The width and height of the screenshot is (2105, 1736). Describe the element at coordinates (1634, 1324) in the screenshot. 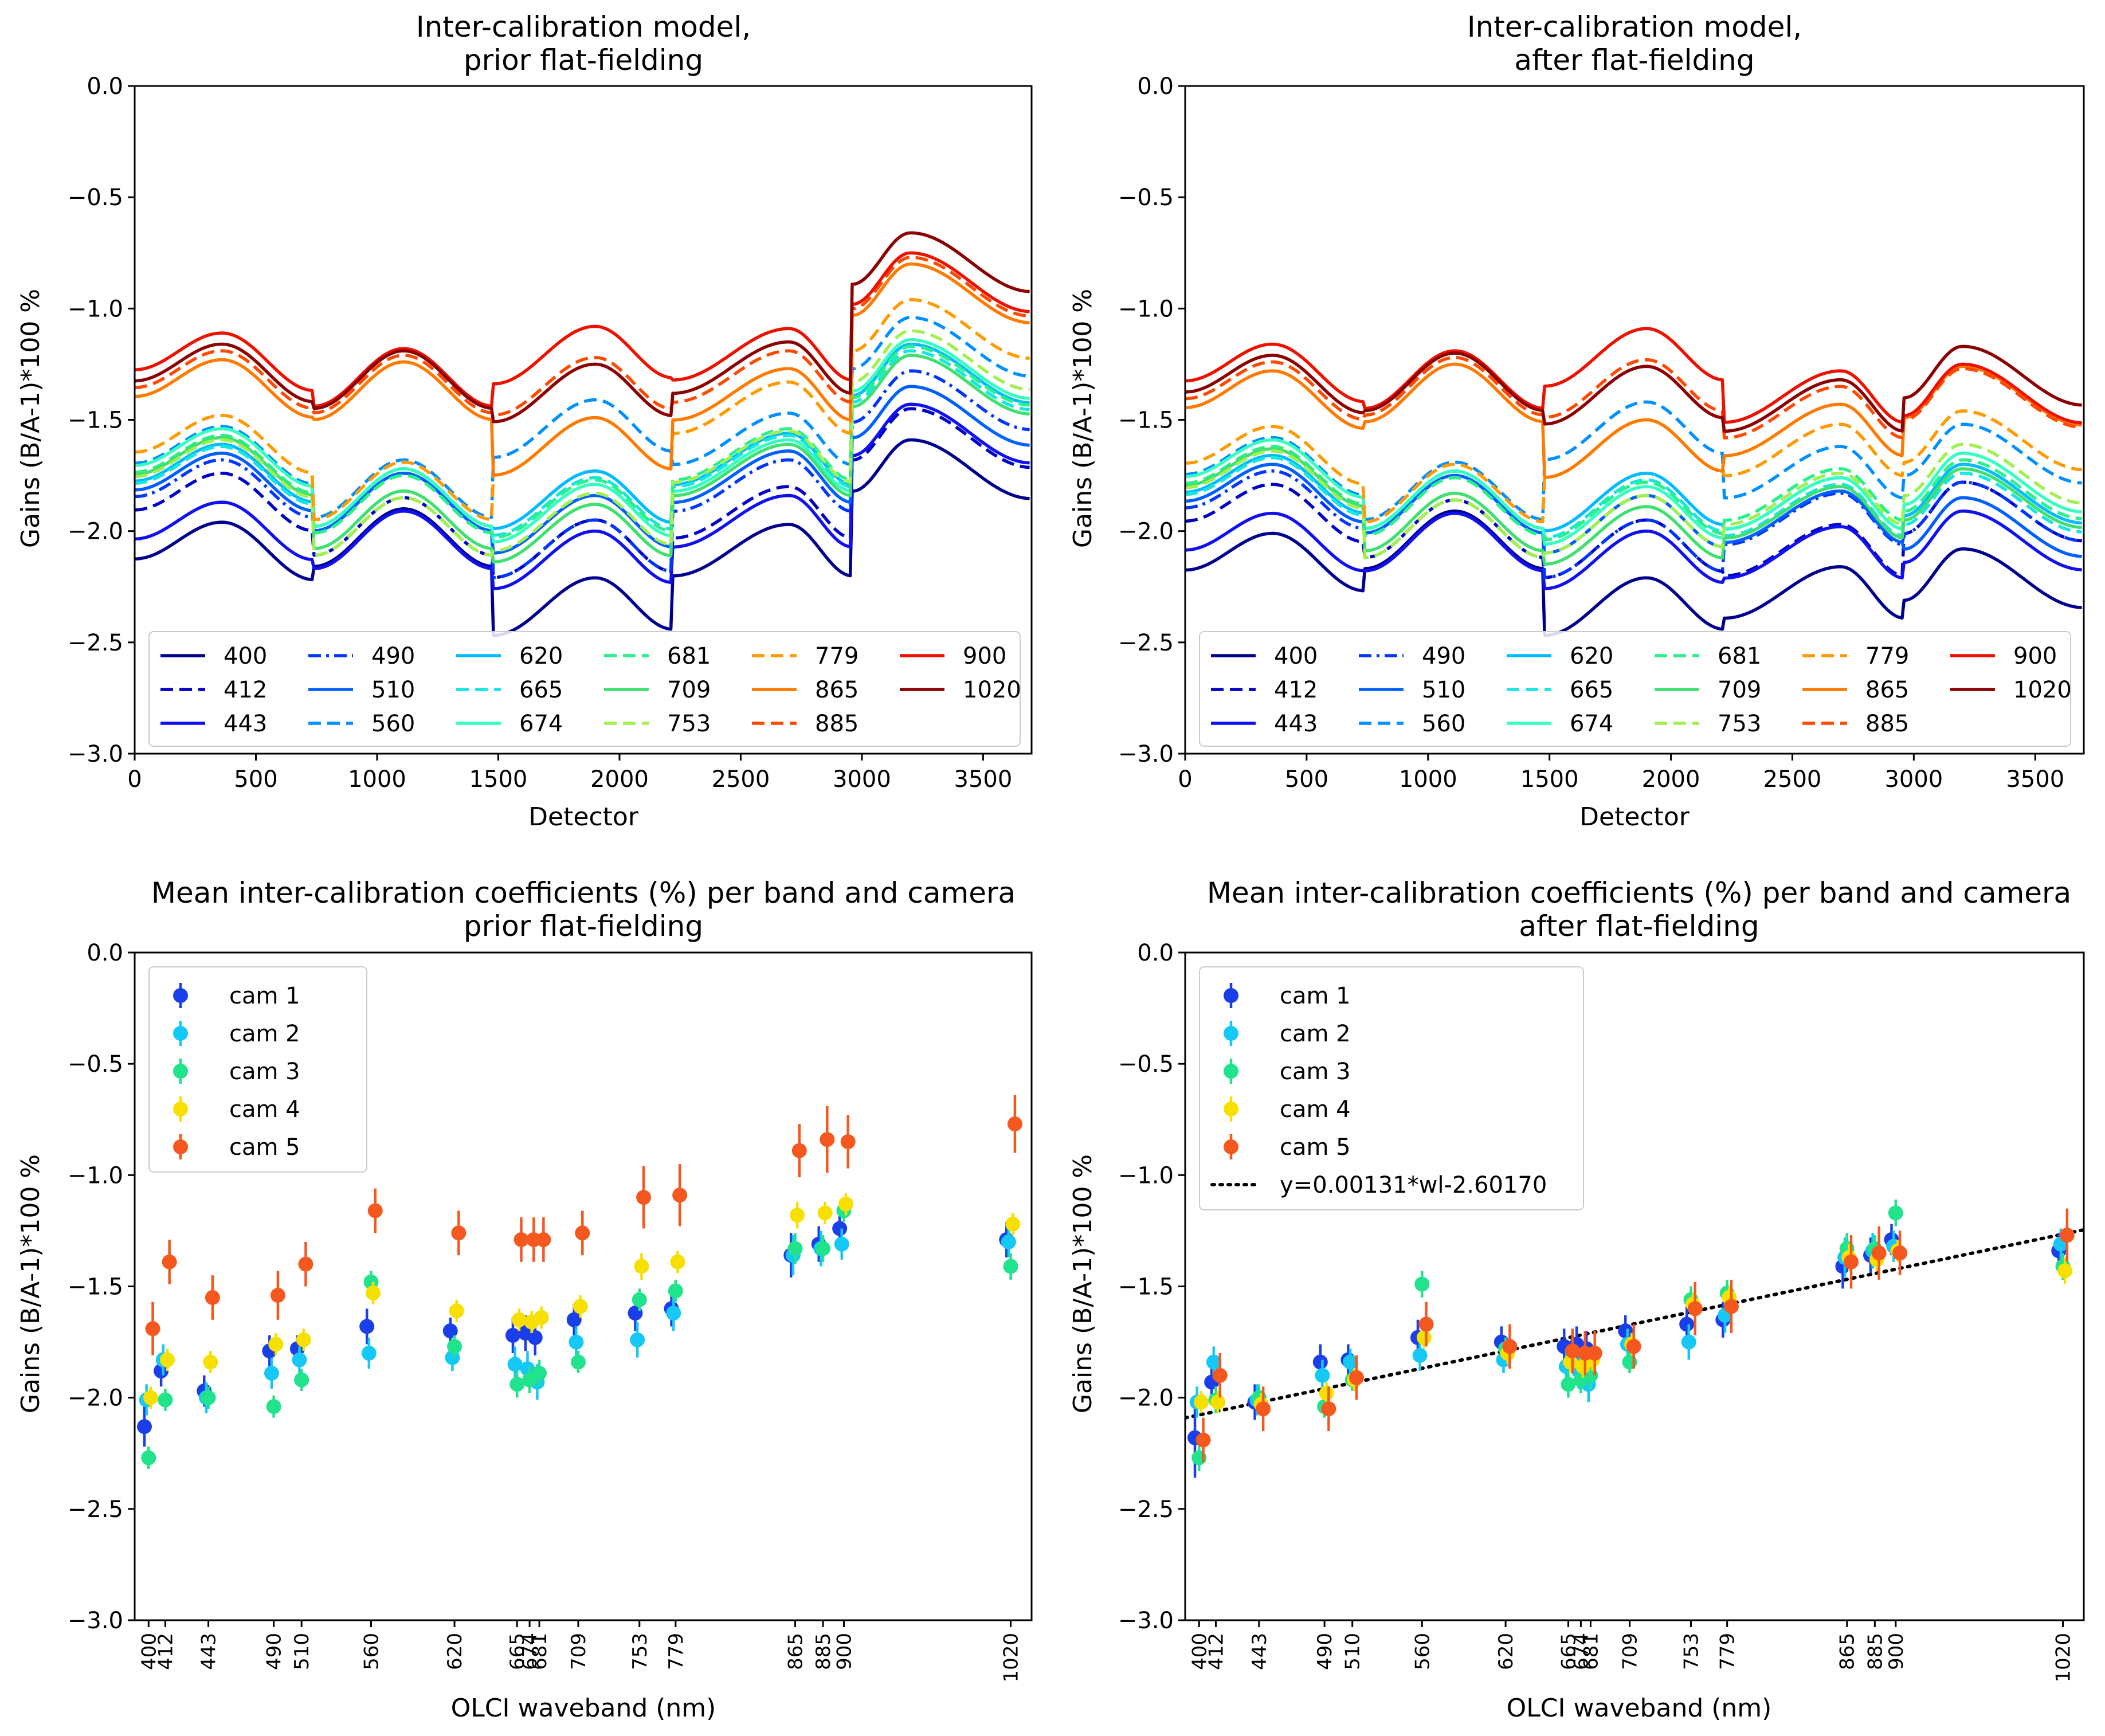

I see `fit-line` at that location.